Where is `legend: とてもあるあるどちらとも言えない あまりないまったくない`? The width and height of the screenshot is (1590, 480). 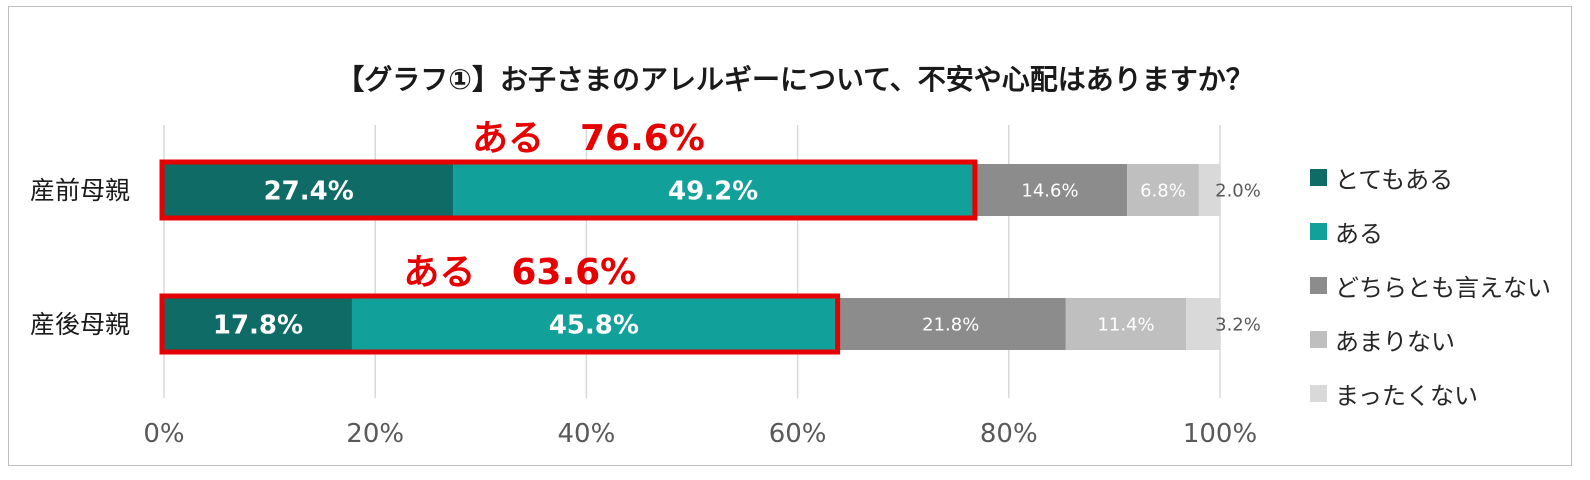
legend: とてもあるあるどちらとも言えない あまりないまったくない is located at coordinates (1430, 285).